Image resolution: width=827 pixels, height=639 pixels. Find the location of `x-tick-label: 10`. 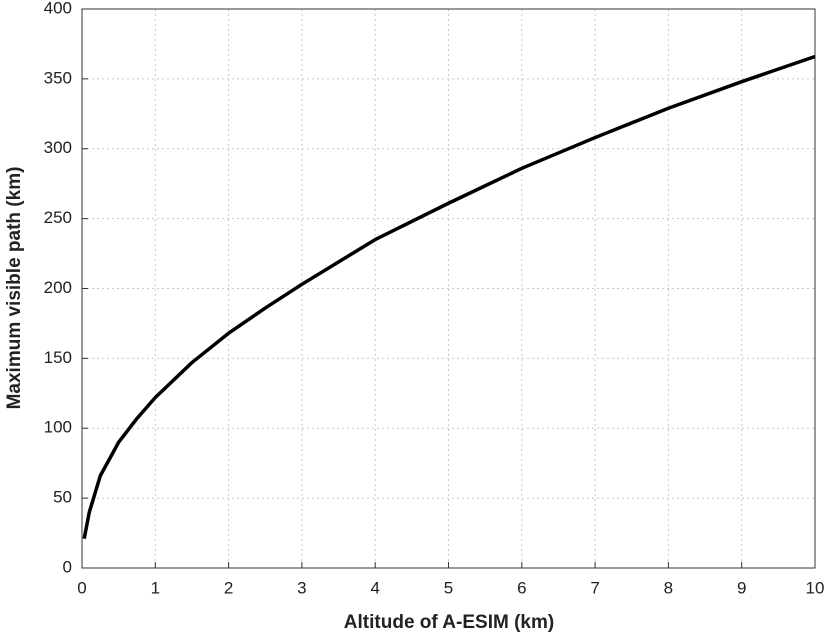

x-tick-label: 10 is located at coordinates (815, 587).